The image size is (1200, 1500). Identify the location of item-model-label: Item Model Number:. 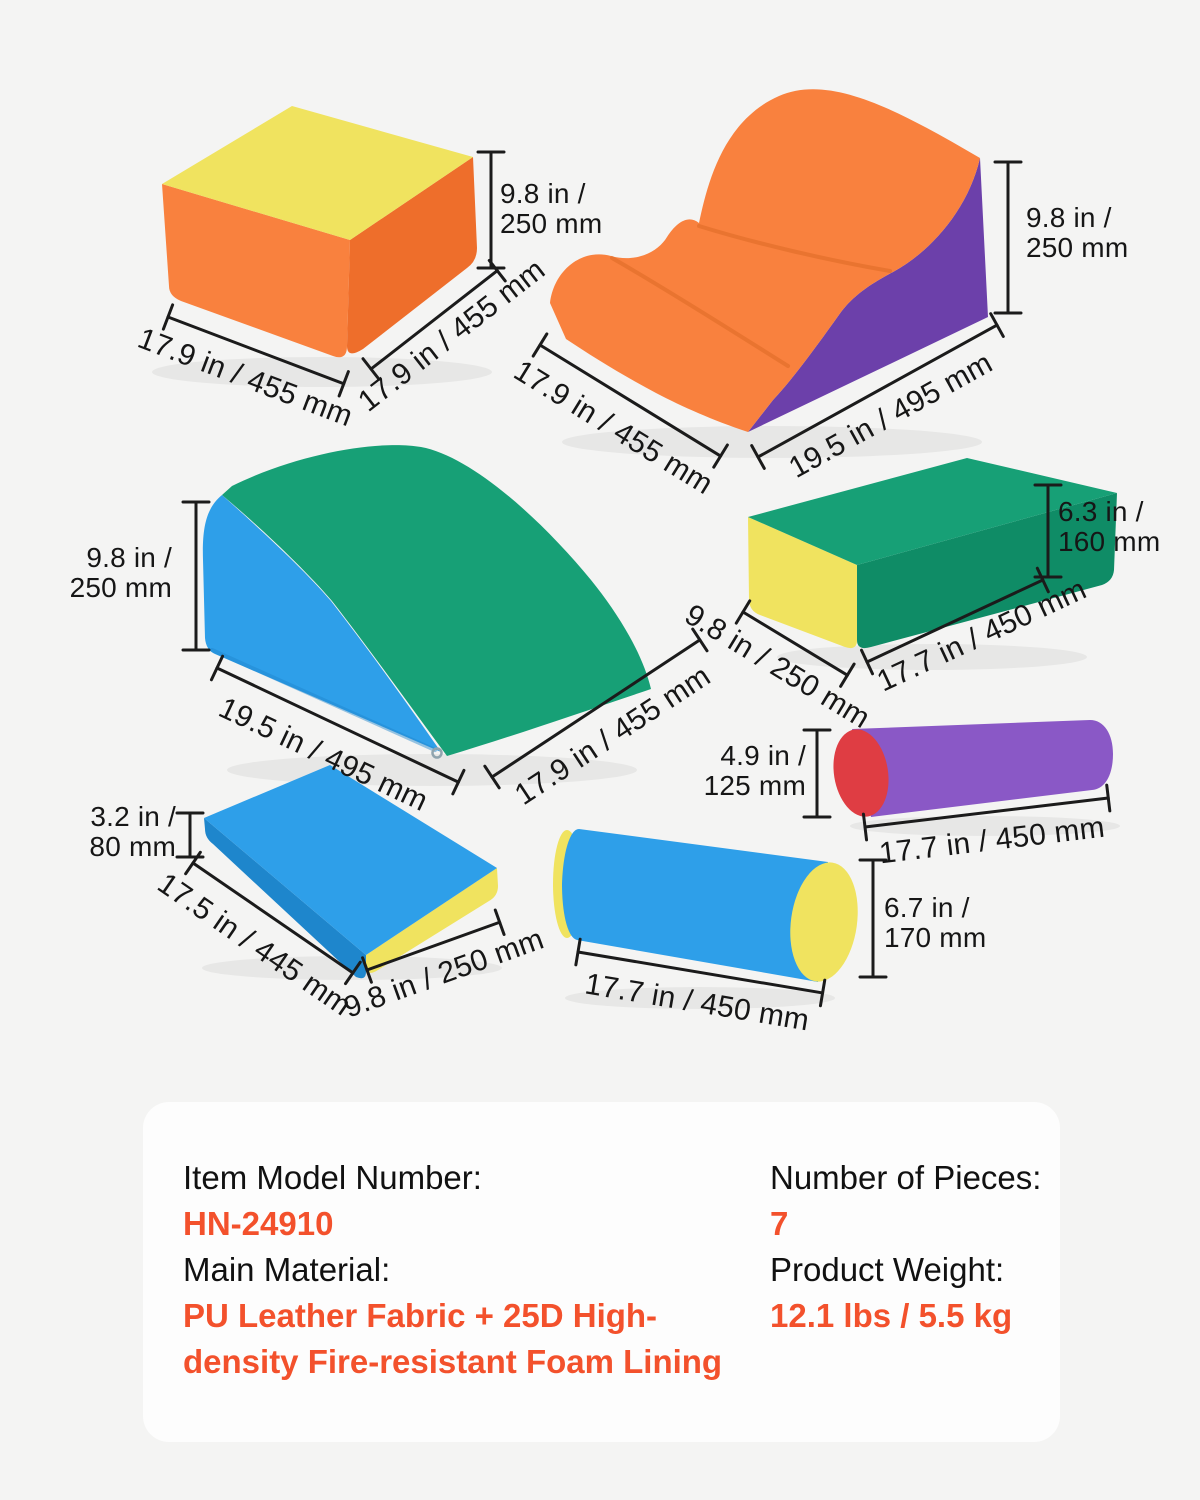
(332, 1177).